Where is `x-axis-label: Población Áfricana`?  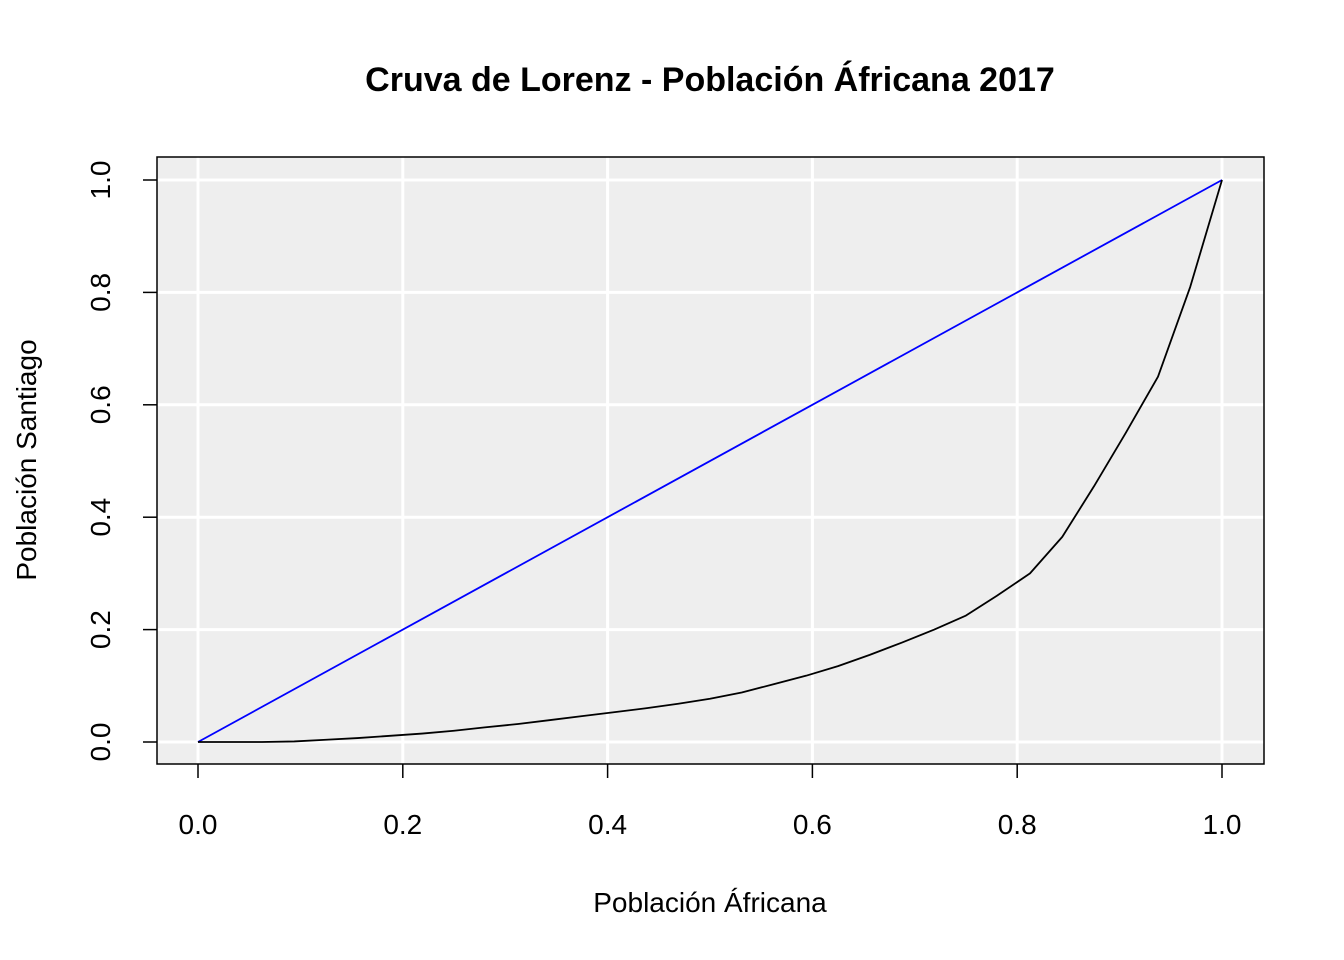 x-axis-label: Población Áfricana is located at coordinates (710, 902).